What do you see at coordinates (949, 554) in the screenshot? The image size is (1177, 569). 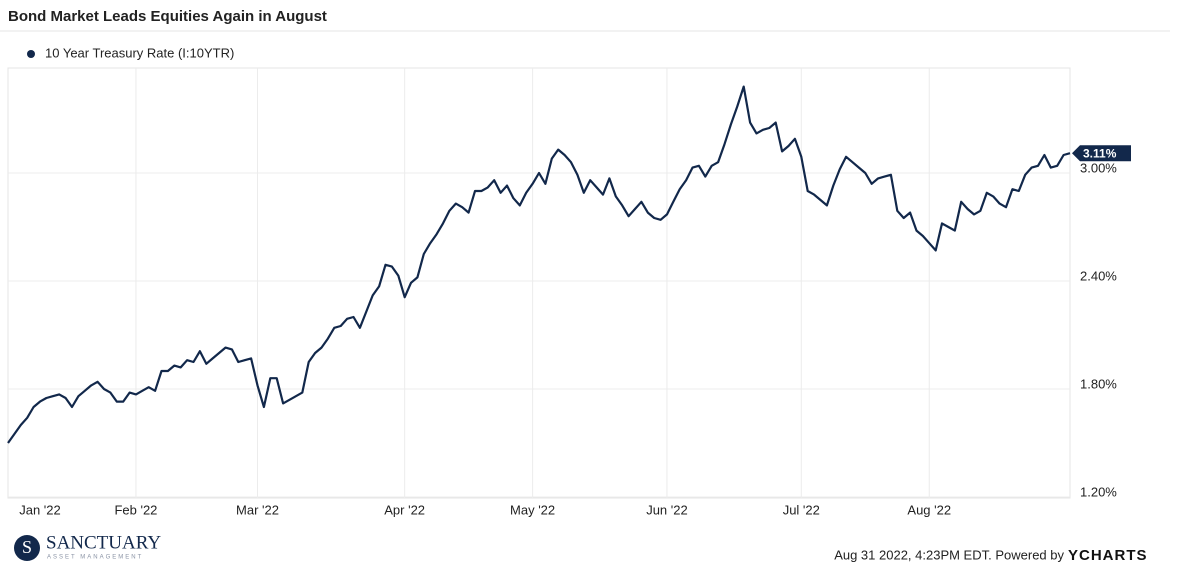 I see `timestamp: Aug 31 2022, 4:23PM EDT. Powered by` at bounding box center [949, 554].